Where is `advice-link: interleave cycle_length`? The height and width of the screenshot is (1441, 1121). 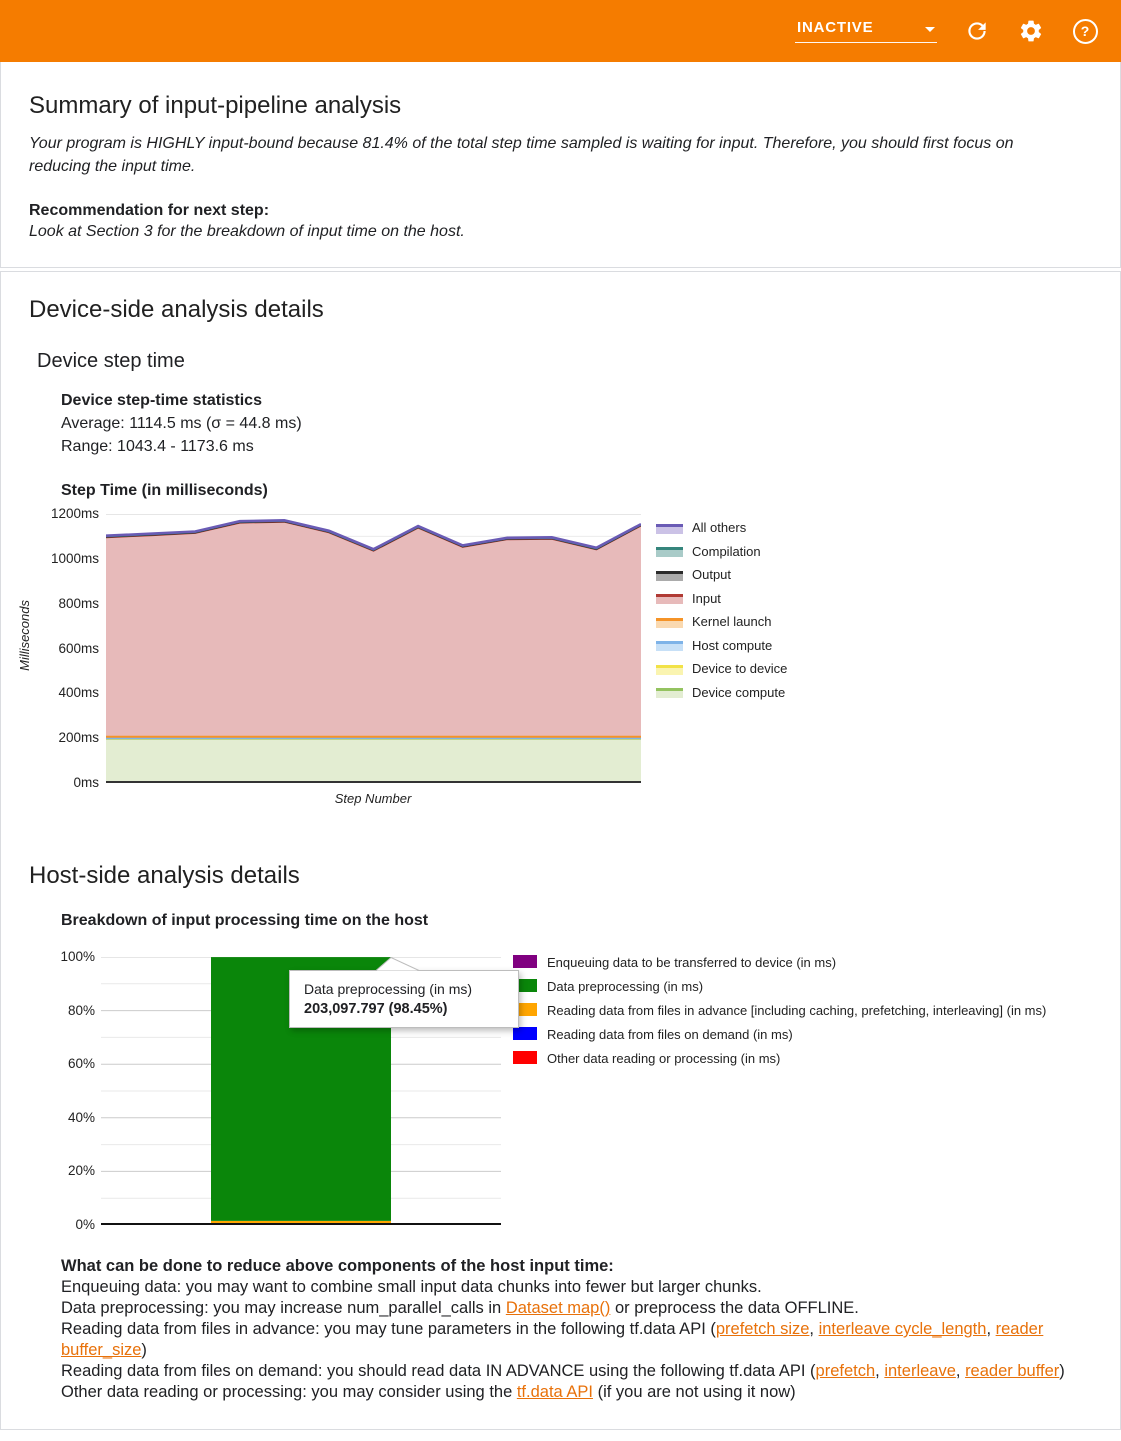
advice-link: interleave cycle_length is located at coordinates (902, 1329).